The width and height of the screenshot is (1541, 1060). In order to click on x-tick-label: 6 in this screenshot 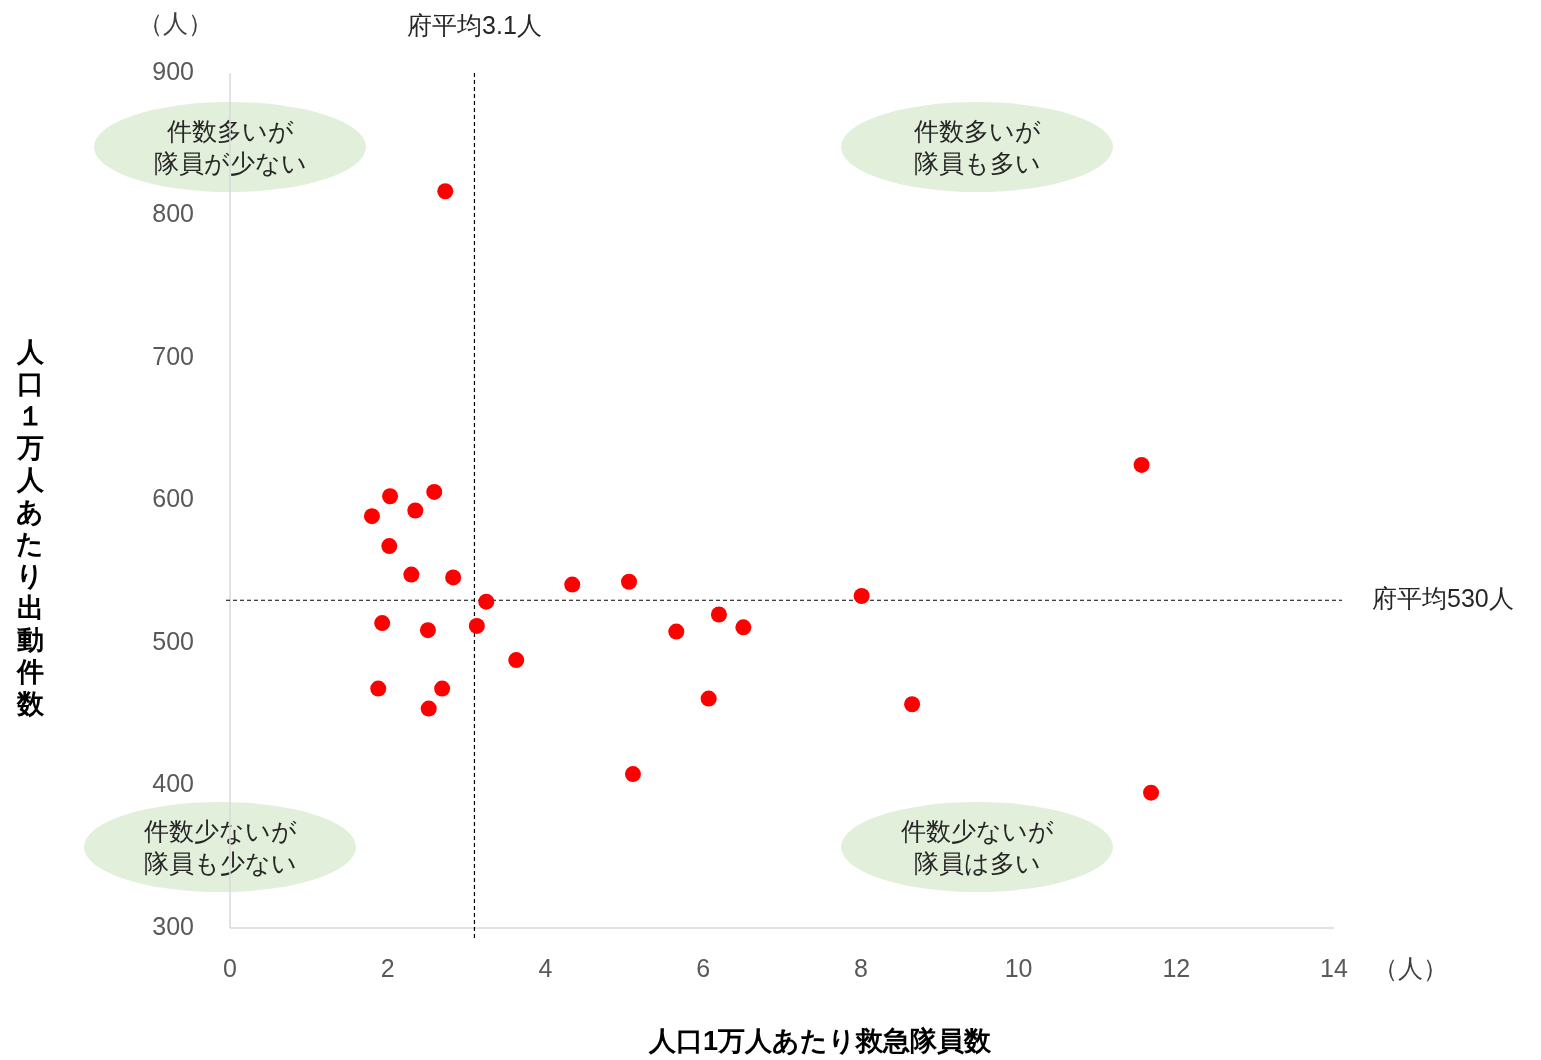, I will do `click(703, 967)`.